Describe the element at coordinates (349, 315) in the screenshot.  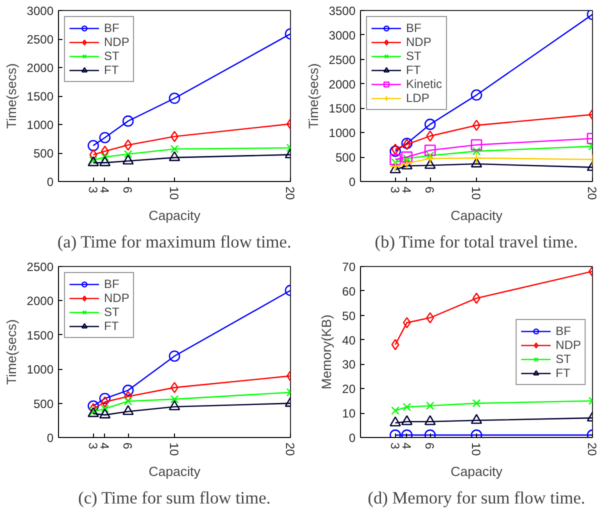
I see `y-tick-label: 50` at that location.